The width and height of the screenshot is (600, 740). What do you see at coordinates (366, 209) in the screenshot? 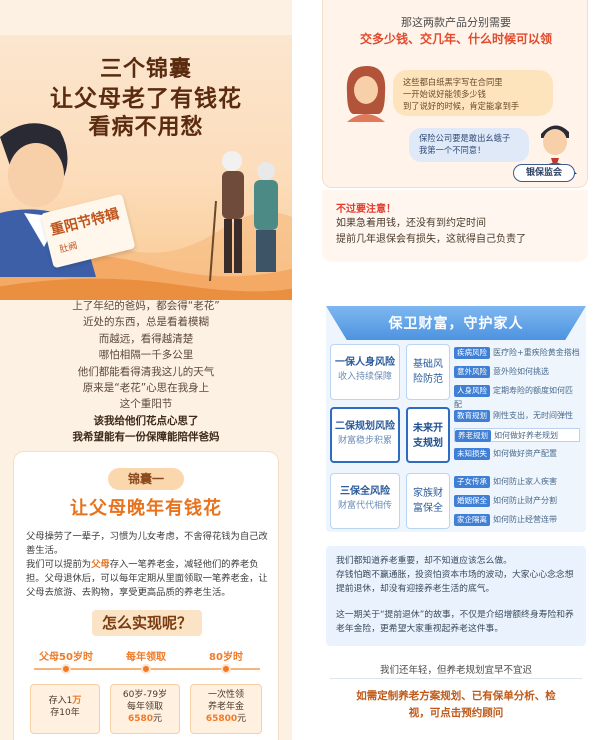
I see `warning-heading: 不过要注意！` at bounding box center [366, 209].